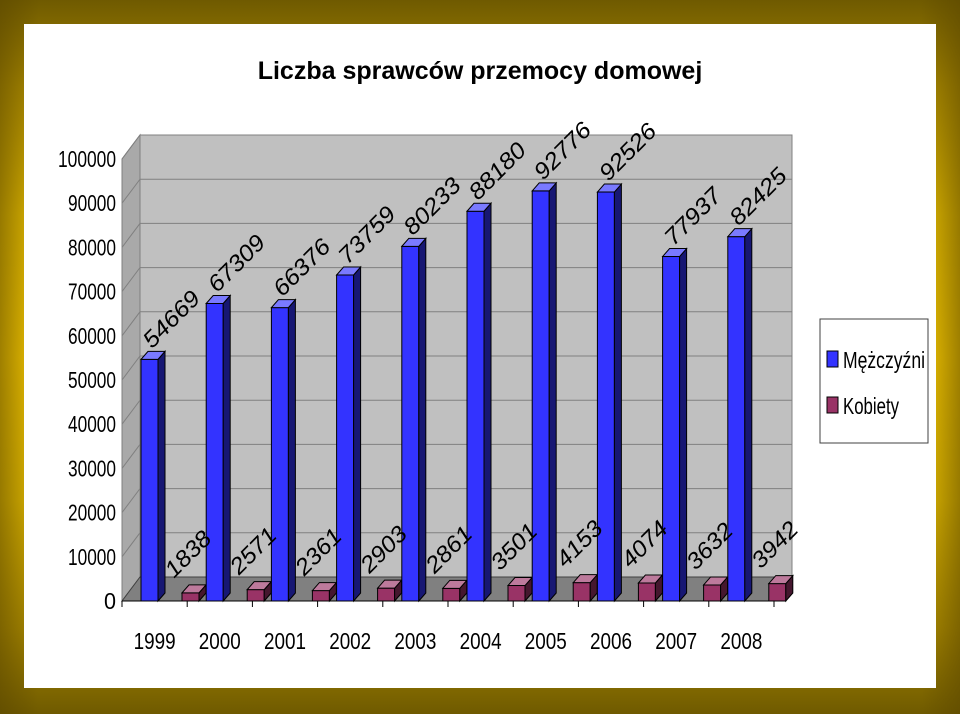  What do you see at coordinates (155, 641) in the screenshot?
I see `x-tick-label: 1999` at bounding box center [155, 641].